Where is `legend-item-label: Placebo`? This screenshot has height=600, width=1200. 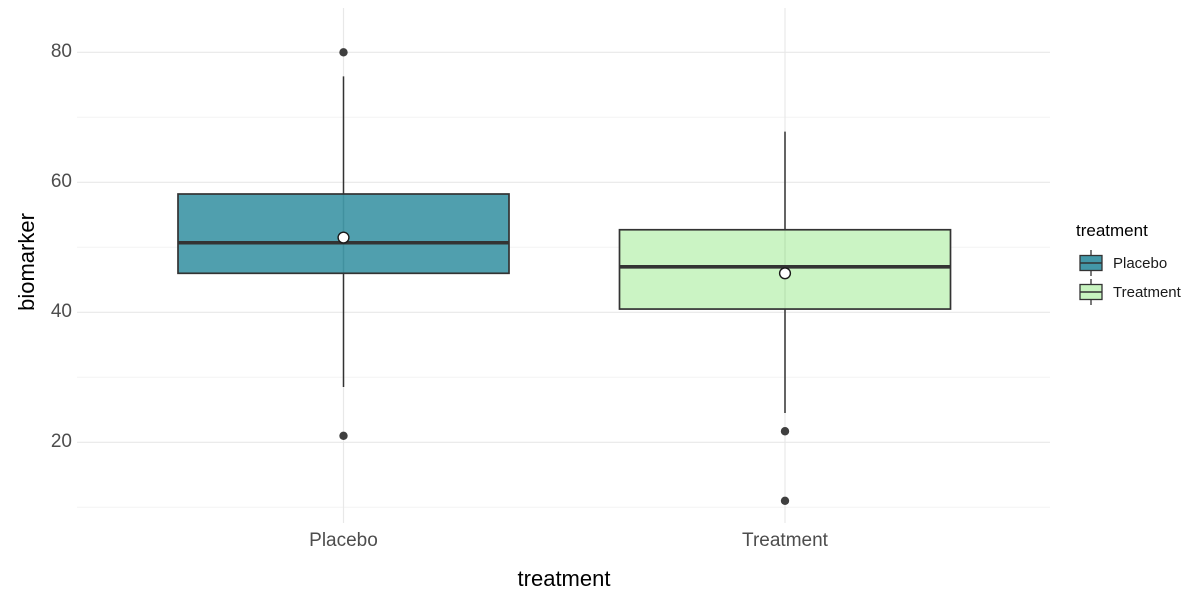 legend-item-label: Placebo is located at coordinates (1140, 263).